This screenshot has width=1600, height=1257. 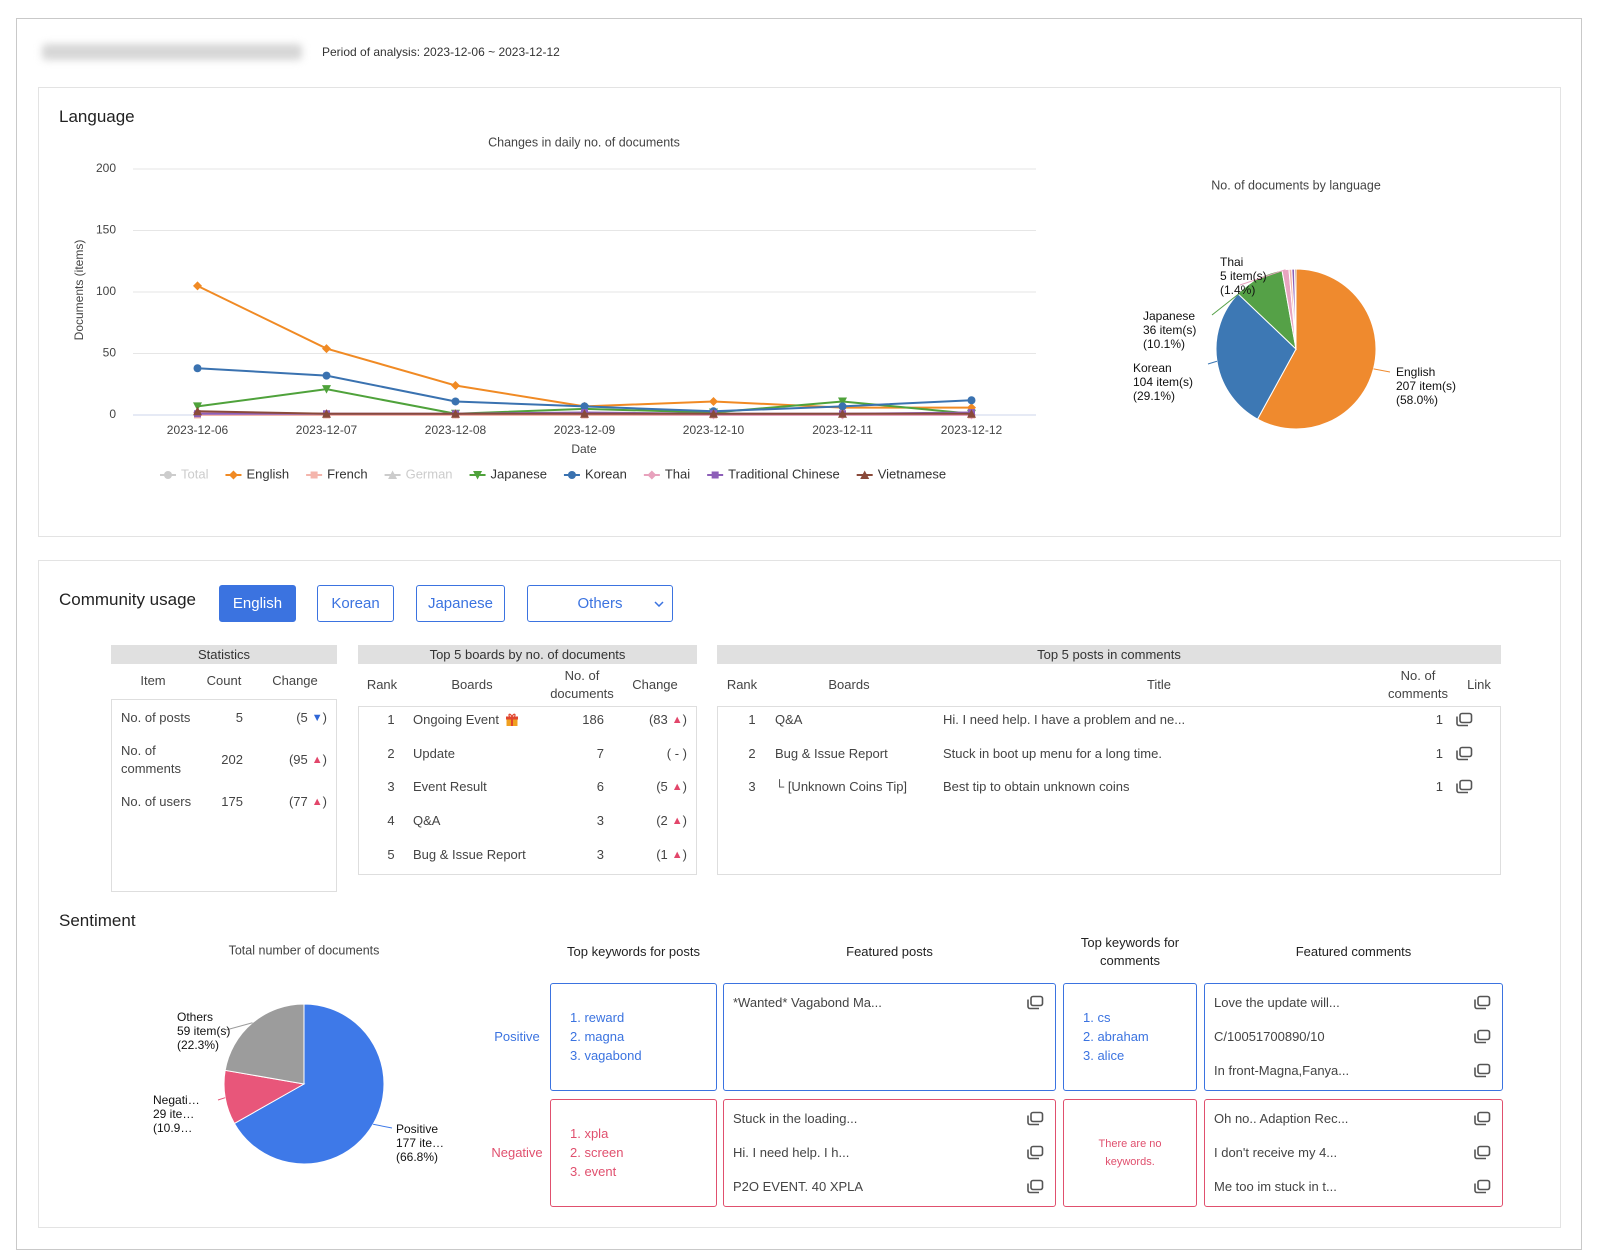 What do you see at coordinates (1036, 787) in the screenshot?
I see `post-title: Best tip to obtain unknown coins` at bounding box center [1036, 787].